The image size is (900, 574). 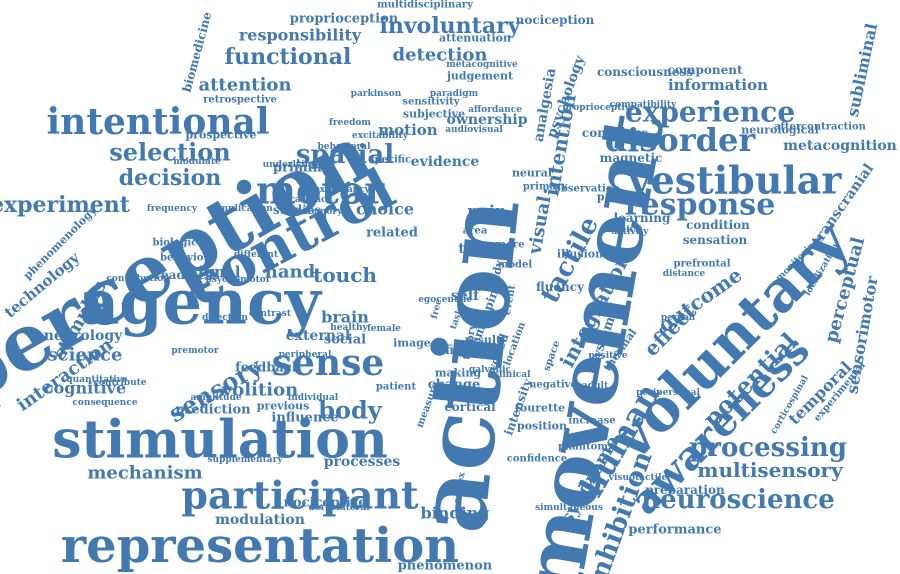 I want to click on cloud-word-healthy: healthy, so click(x=349, y=328).